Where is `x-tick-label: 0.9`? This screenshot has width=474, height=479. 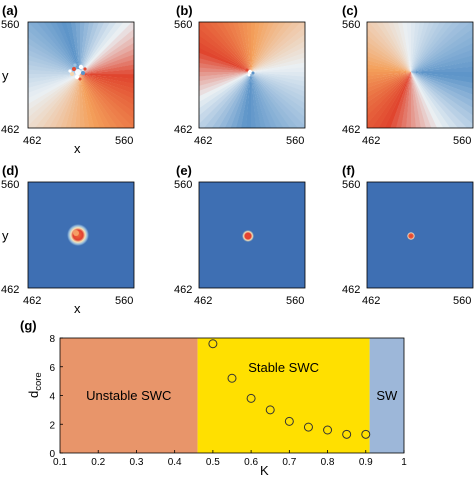
x-tick-label: 0.9 is located at coordinates (366, 462).